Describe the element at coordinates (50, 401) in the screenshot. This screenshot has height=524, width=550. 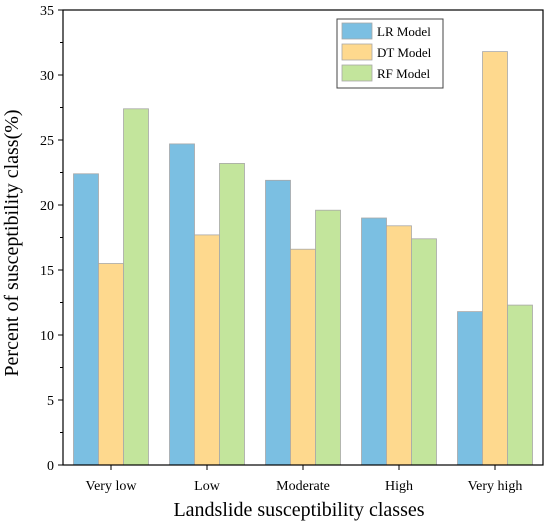
I see `y-tick-label: 5` at that location.